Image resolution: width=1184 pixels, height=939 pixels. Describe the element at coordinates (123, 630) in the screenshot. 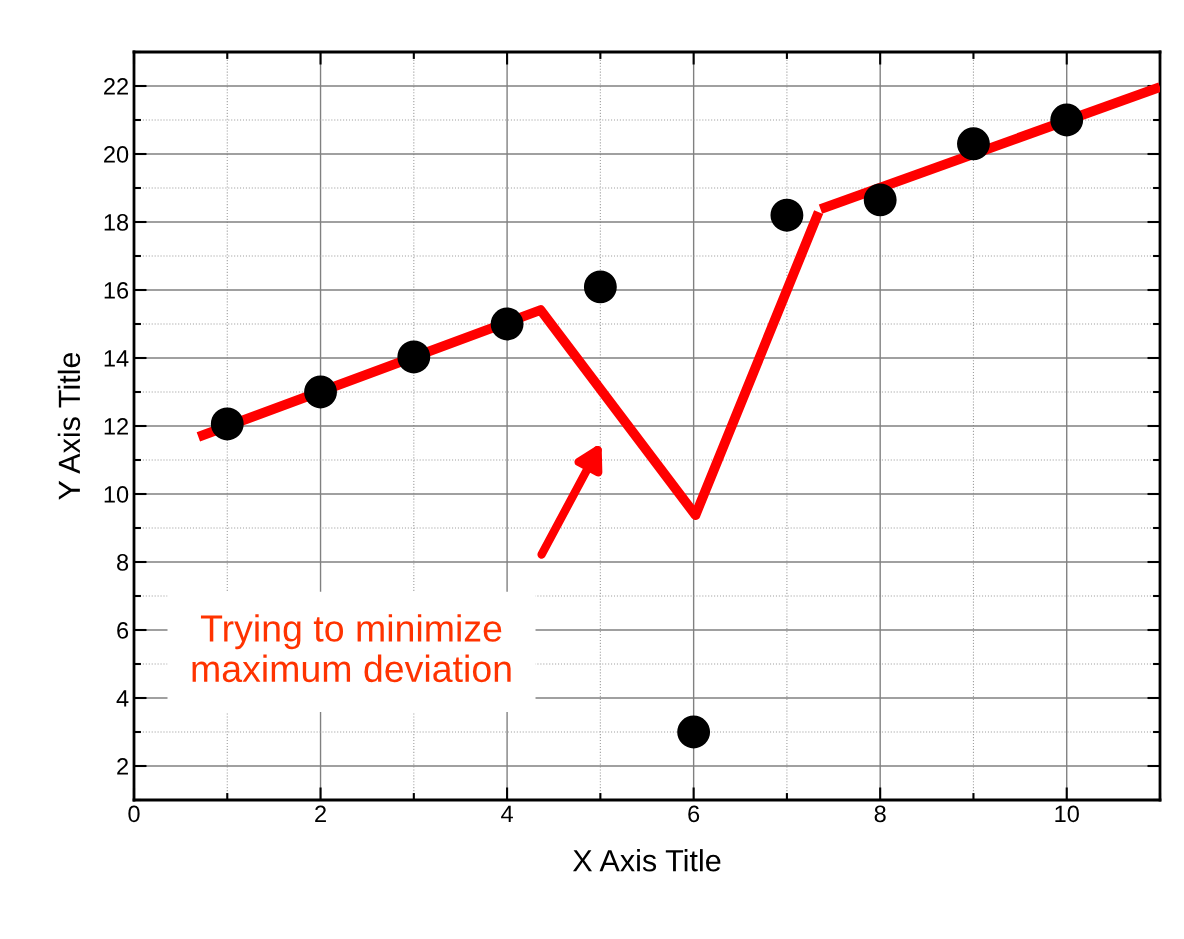

I see `y-tick-label: 6` at that location.